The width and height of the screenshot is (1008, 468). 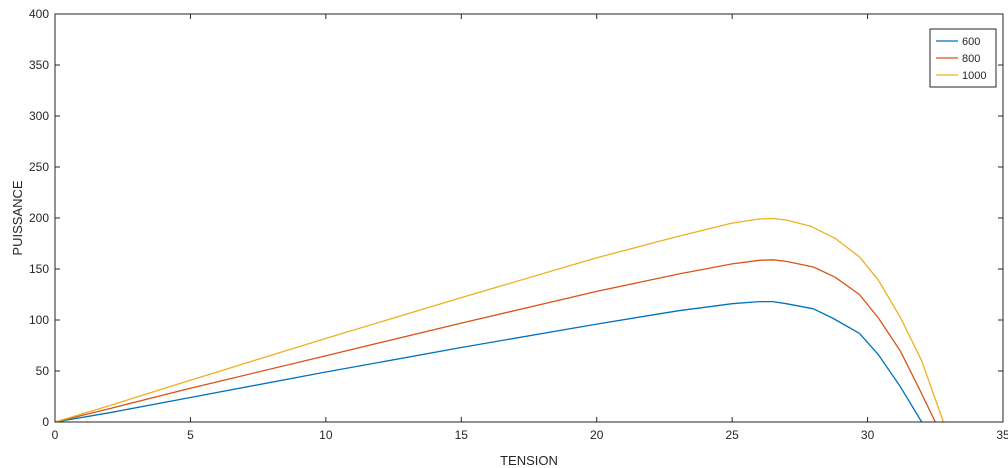 I want to click on y-tick-label: 150, so click(x=39, y=269).